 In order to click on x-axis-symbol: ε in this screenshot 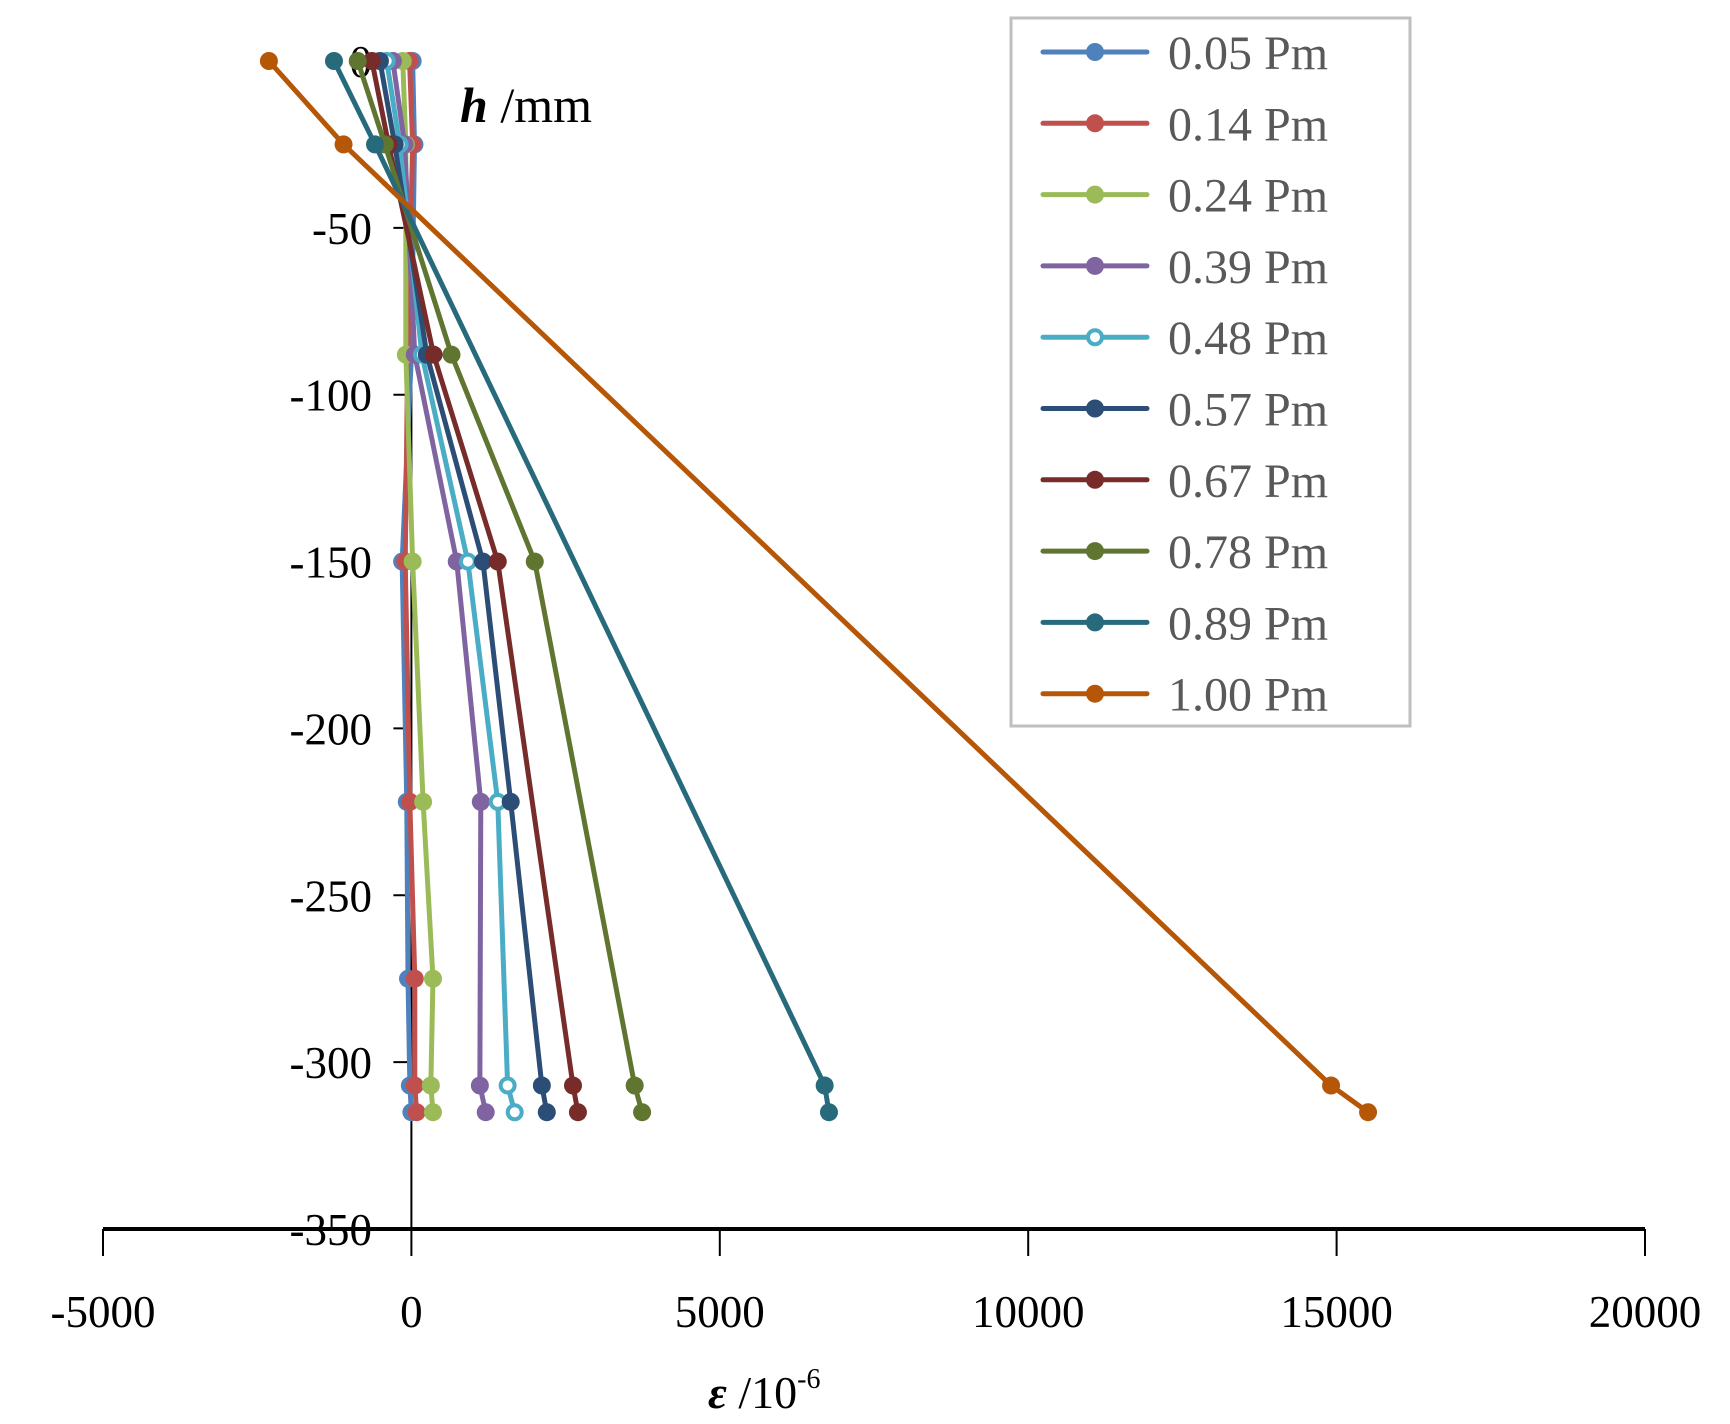, I will do `click(717, 1392)`.